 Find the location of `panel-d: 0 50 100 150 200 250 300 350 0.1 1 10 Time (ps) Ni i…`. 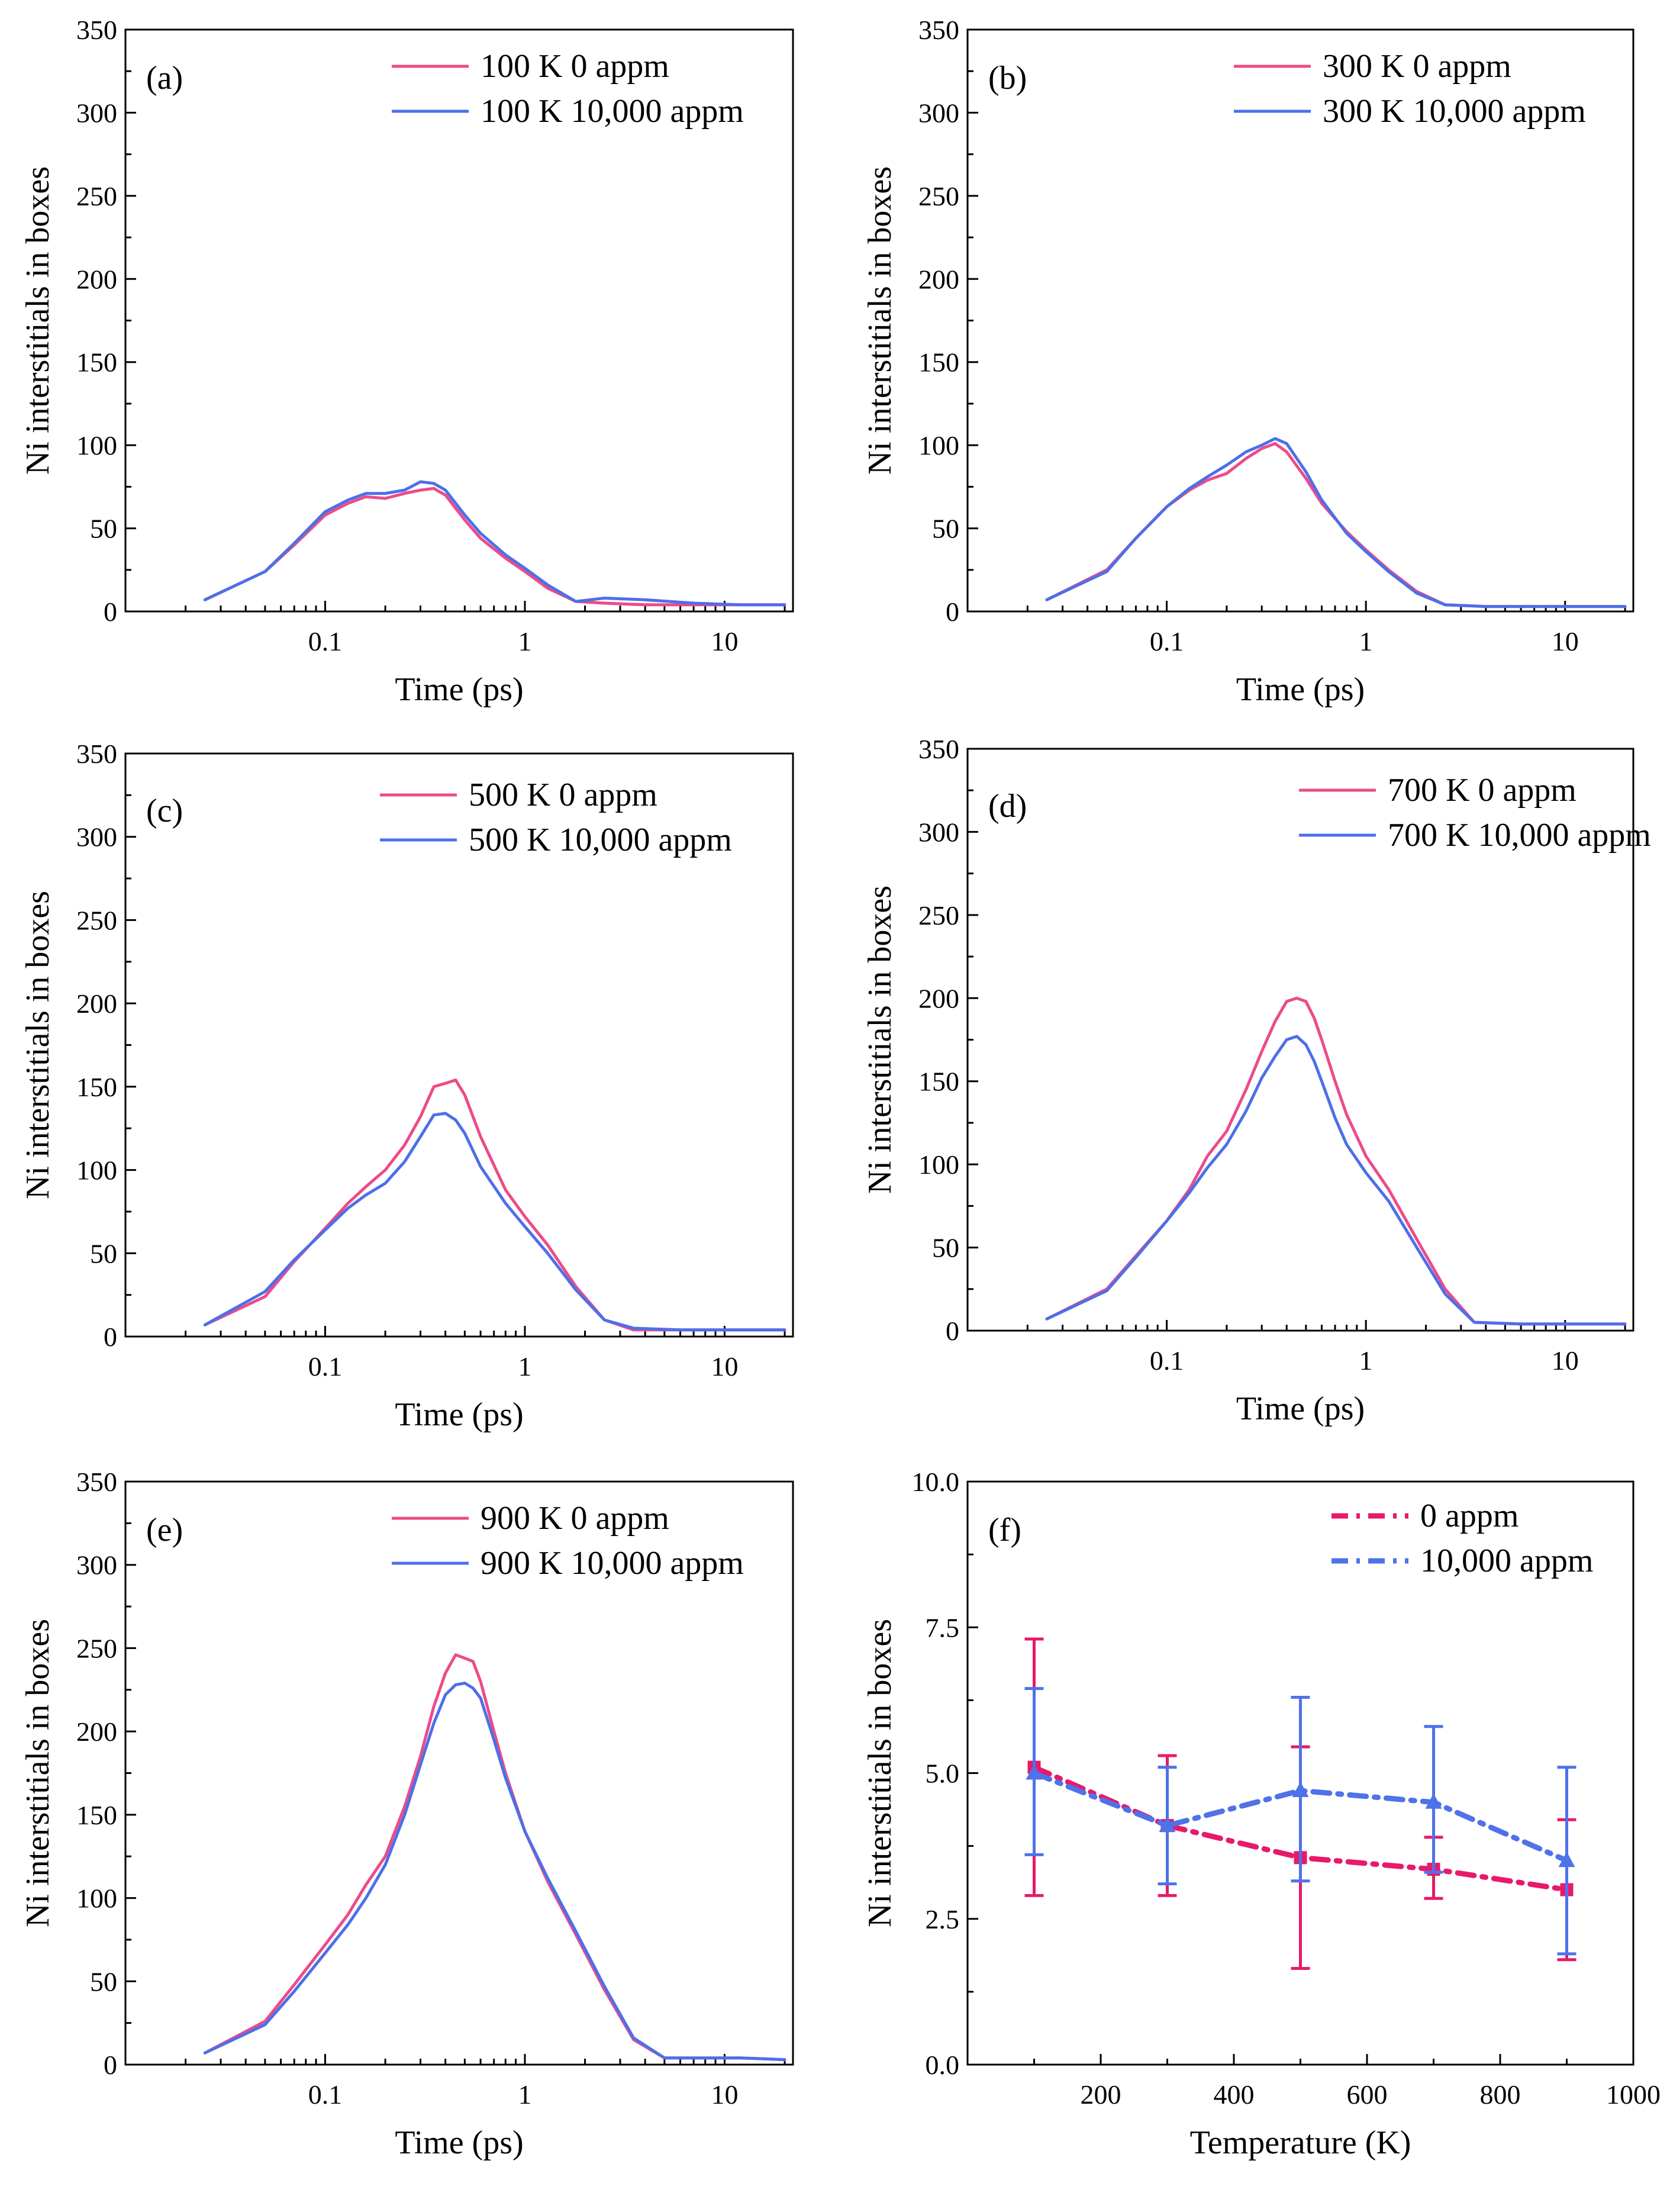

panel-d: 0 50 100 150 200 250 300 350 0.1 1 10 Time (ps) Ni i… is located at coordinates (1256, 1080).